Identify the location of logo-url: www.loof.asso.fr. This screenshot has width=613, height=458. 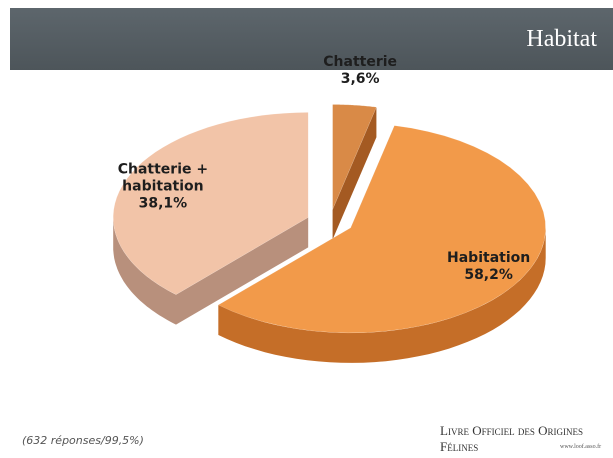
(581, 447).